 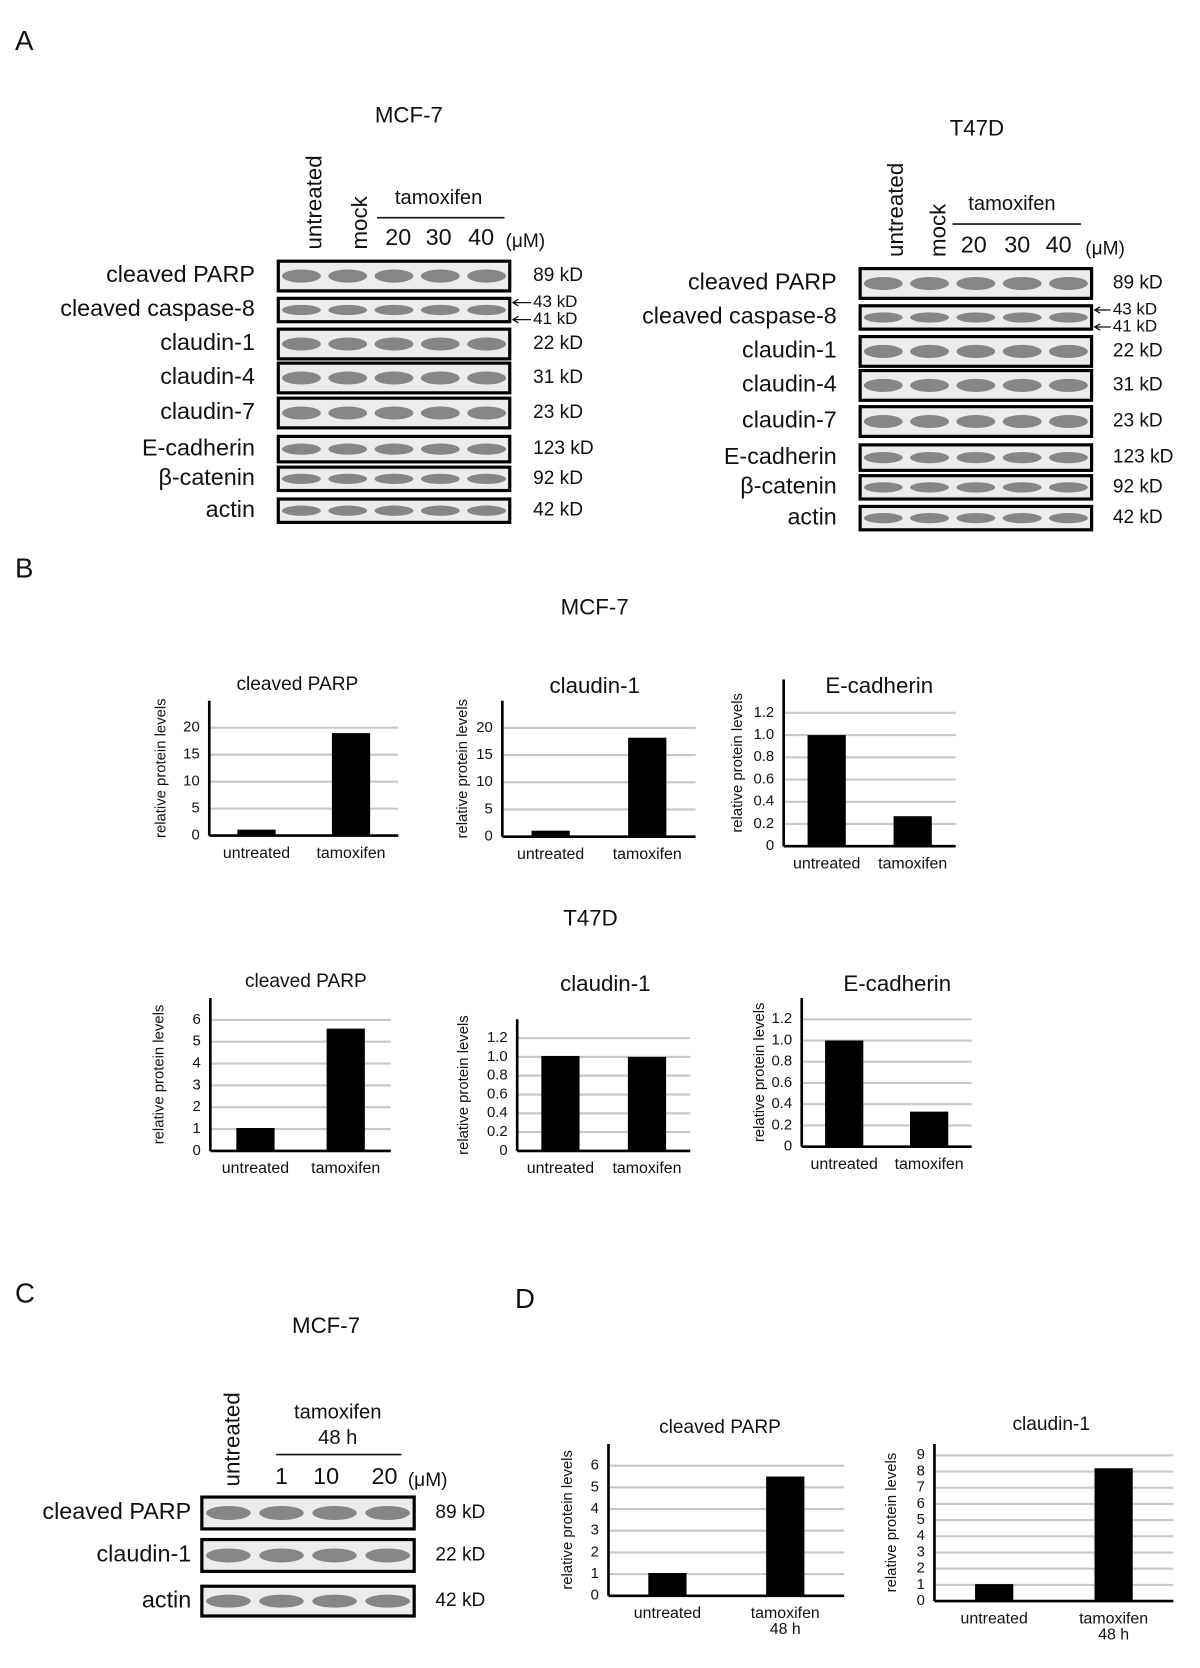 I want to click on chart-title: E-cadherin, so click(x=897, y=983).